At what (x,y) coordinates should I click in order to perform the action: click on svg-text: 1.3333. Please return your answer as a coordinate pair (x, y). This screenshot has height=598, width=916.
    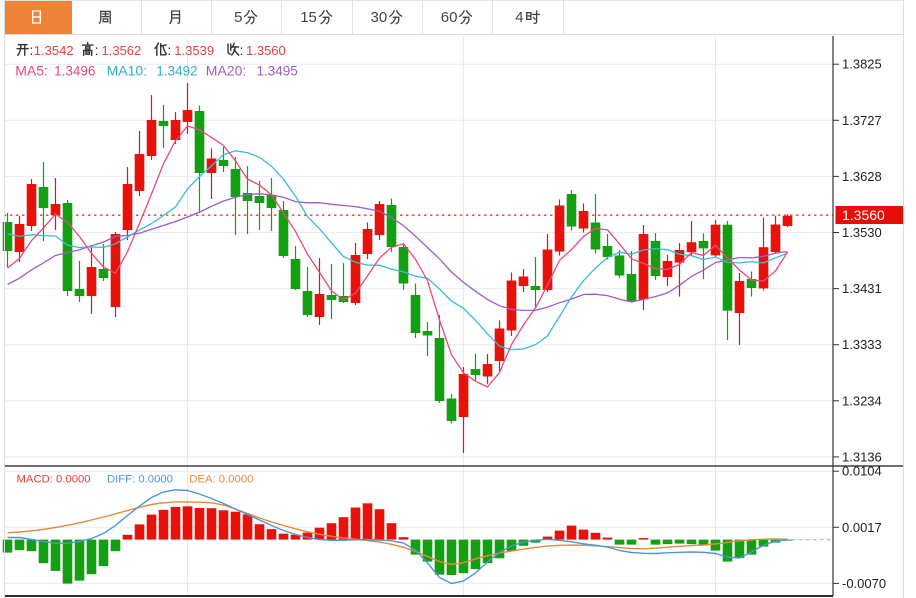
    Looking at the image, I should click on (862, 344).